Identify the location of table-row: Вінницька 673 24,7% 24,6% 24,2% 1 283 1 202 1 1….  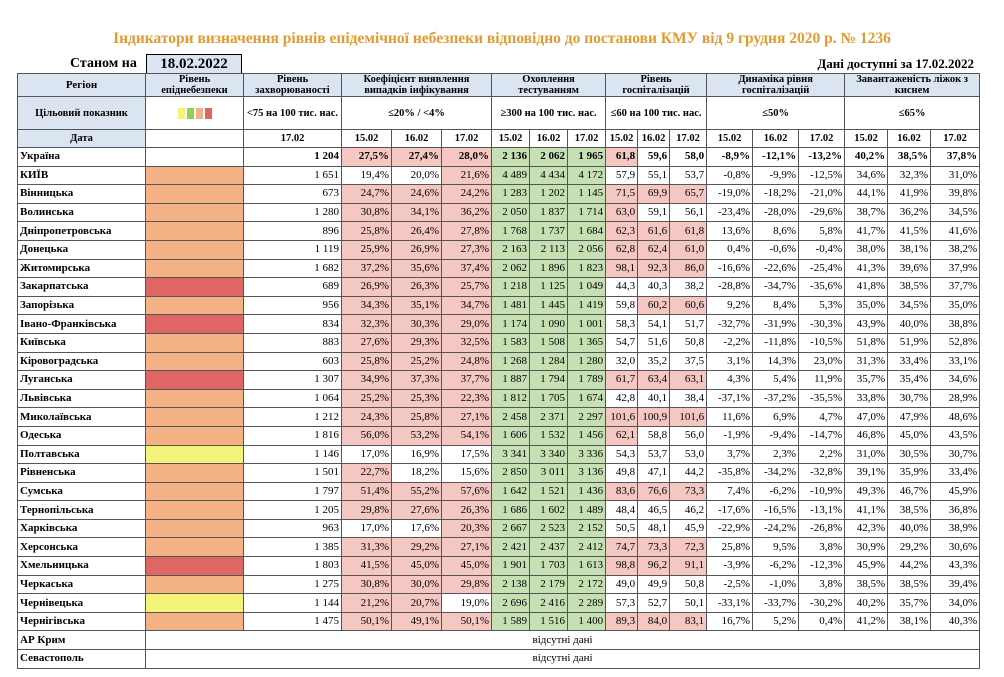
(499, 194).